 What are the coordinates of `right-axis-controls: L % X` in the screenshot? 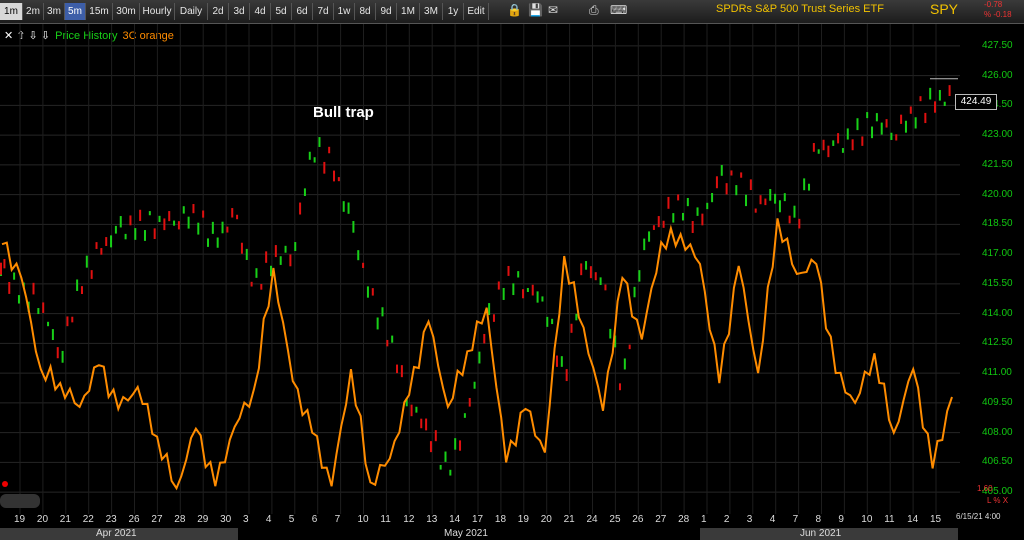 It's located at (998, 500).